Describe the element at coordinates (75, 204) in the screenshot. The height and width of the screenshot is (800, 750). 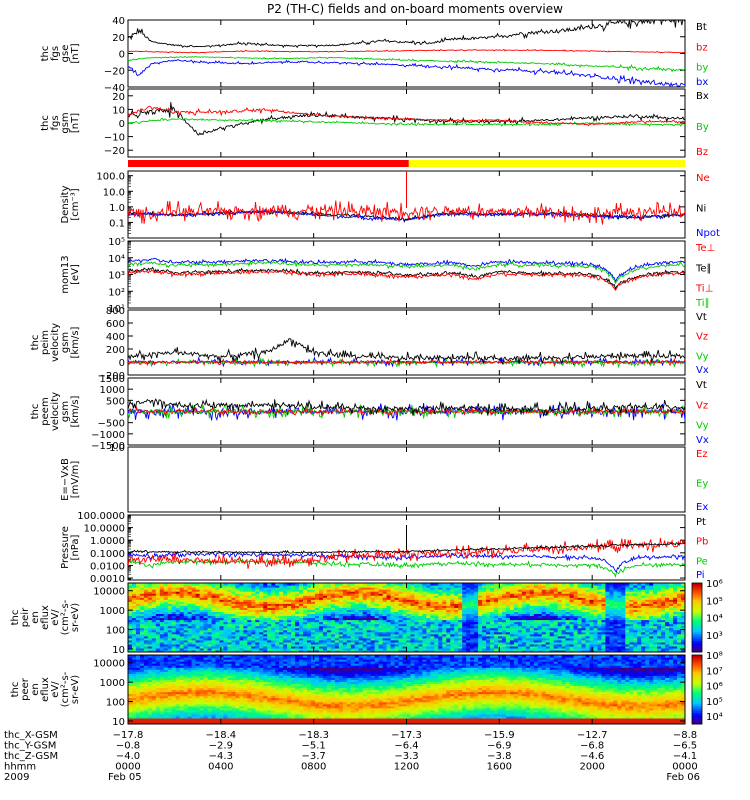
I see `y-axis-label: [cm⁻³]` at that location.